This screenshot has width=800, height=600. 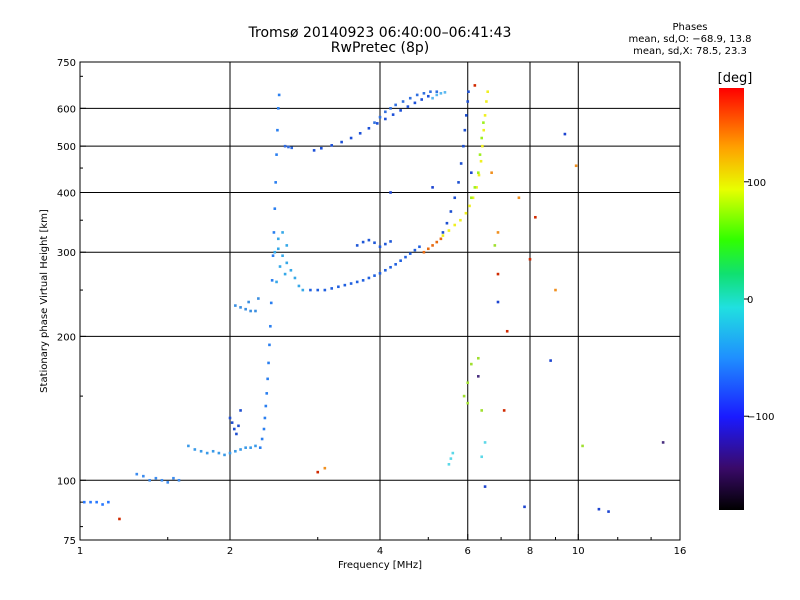 I want to click on colorbar-tick-label: 0, so click(x=750, y=300).